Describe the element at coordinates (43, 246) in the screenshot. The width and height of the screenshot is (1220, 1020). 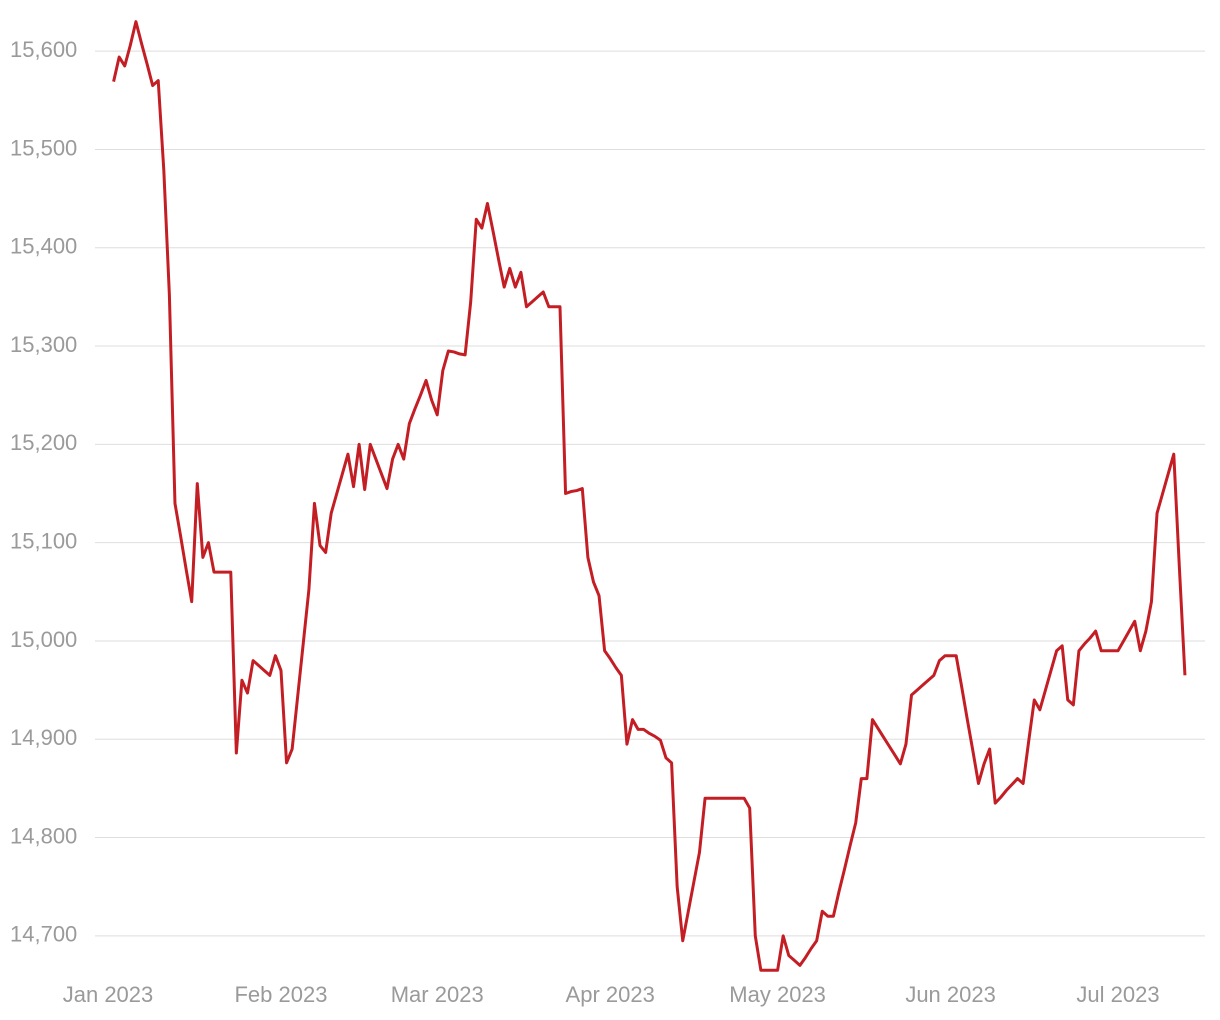
I see `y-tick-label: 15,400` at that location.